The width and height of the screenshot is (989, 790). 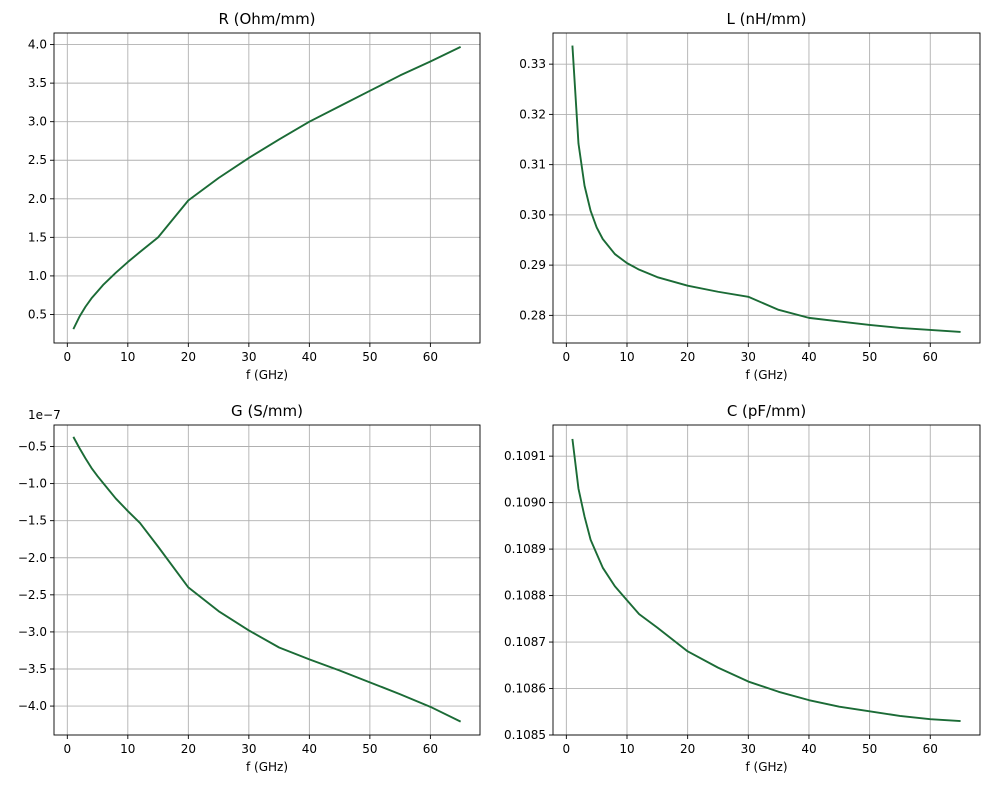 I want to click on y-tick-label: 1.0, so click(x=37, y=276).